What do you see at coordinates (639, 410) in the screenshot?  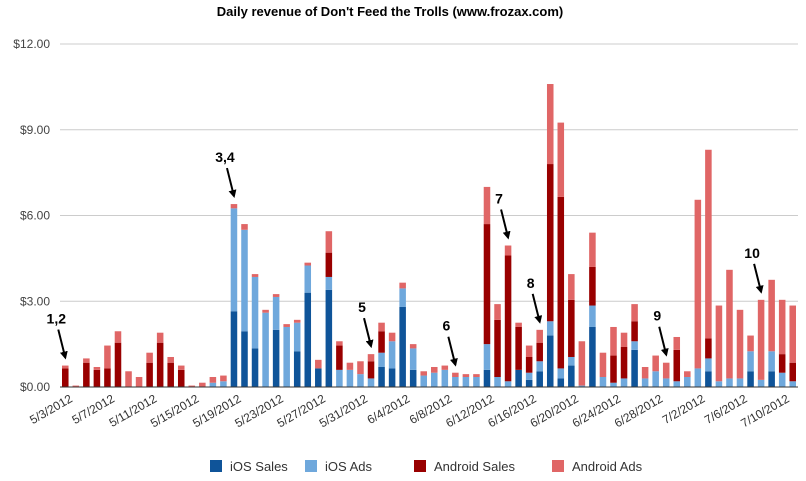 I see `x-tick-label: 6/28/2012` at bounding box center [639, 410].